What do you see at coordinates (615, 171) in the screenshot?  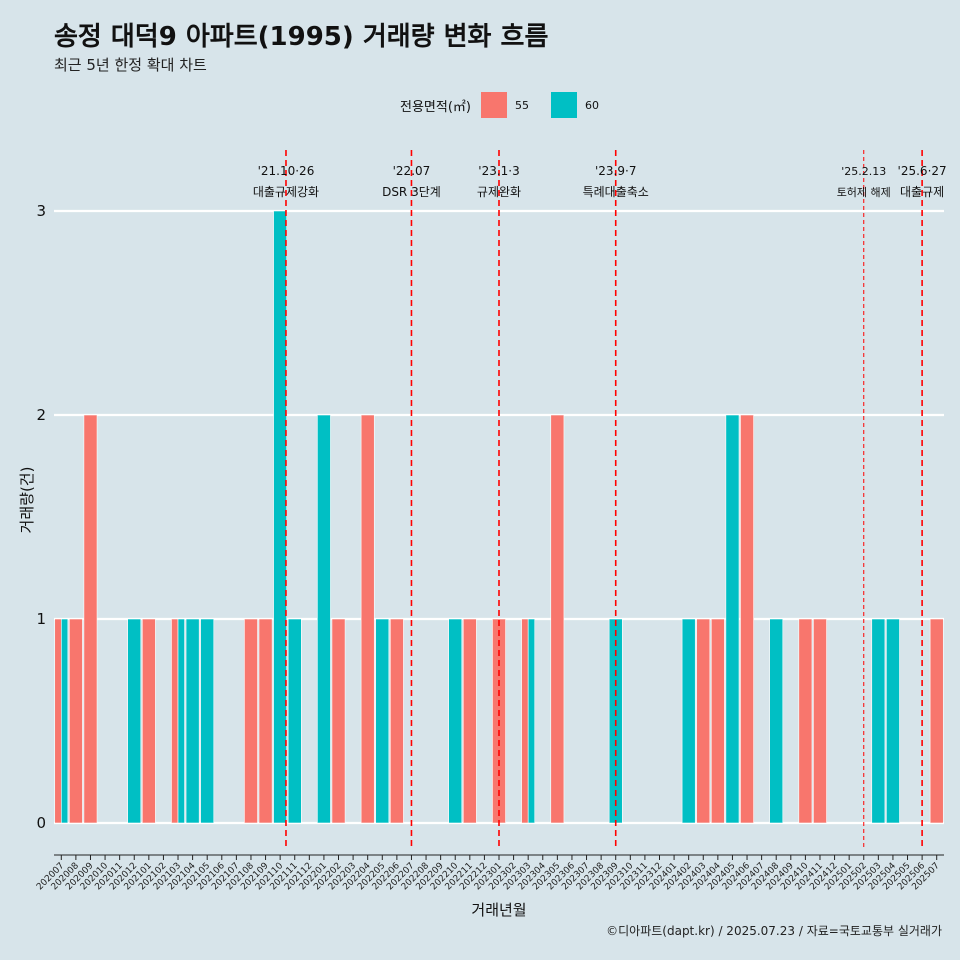 I see `event-date-3: '23.9·7` at bounding box center [615, 171].